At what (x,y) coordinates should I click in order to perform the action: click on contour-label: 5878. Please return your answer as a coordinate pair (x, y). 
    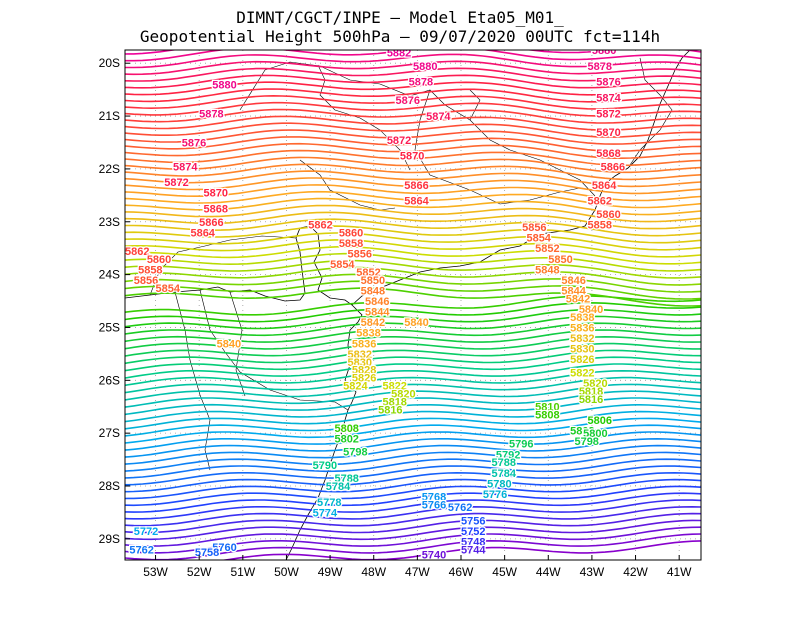
    Looking at the image, I should click on (600, 67).